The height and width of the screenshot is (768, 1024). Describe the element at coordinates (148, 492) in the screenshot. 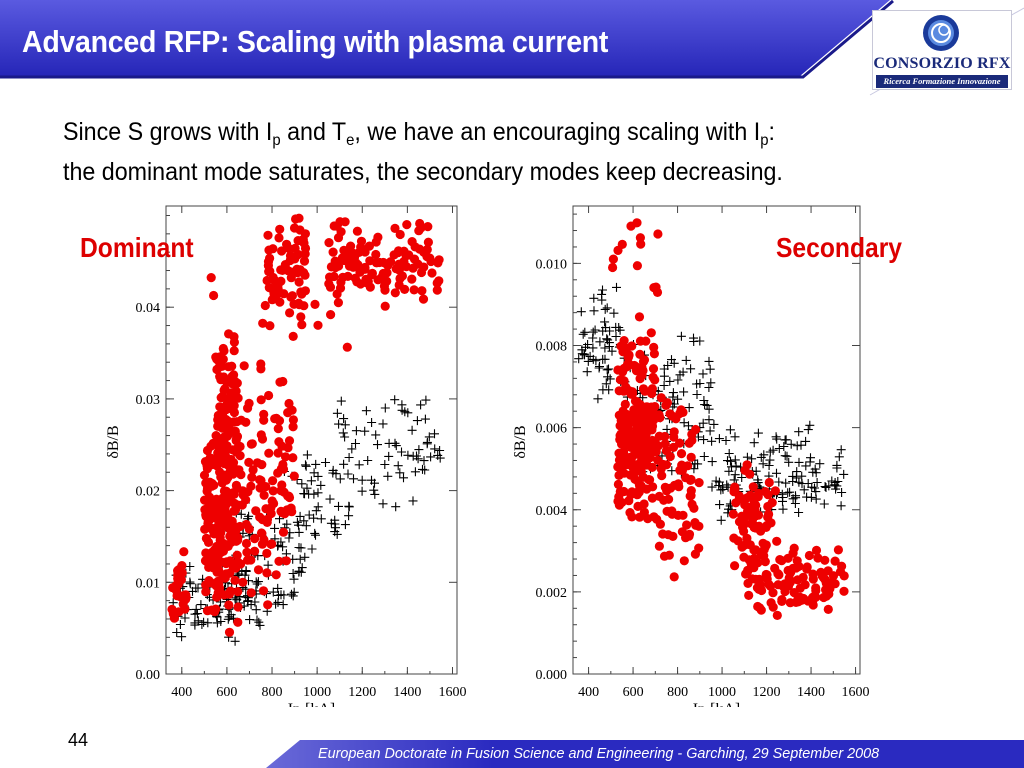

I see `y-tick-label: 0.02` at that location.